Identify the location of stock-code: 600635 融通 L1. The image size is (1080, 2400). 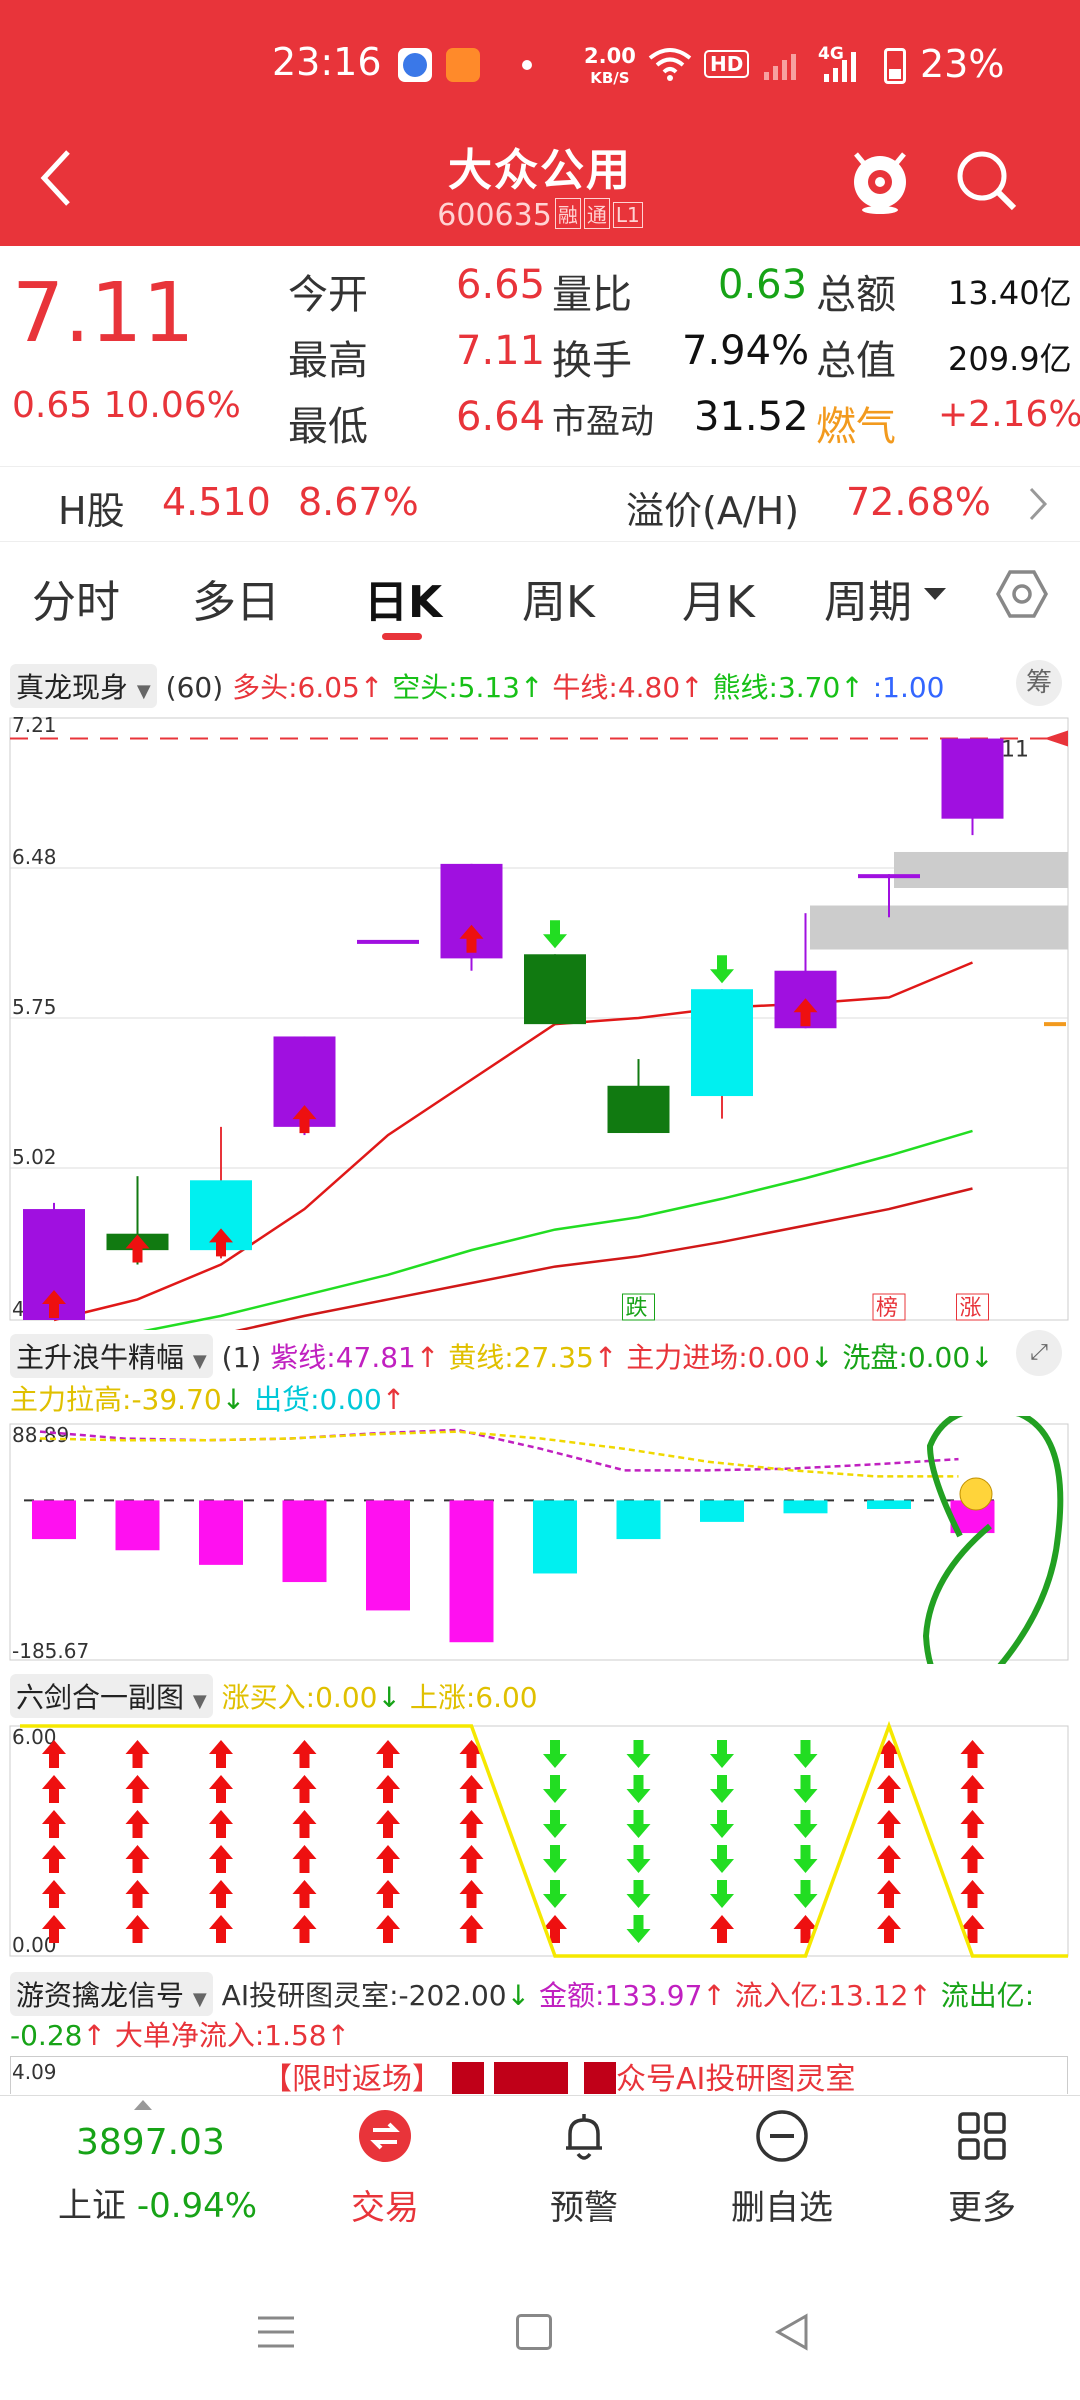
(540, 215).